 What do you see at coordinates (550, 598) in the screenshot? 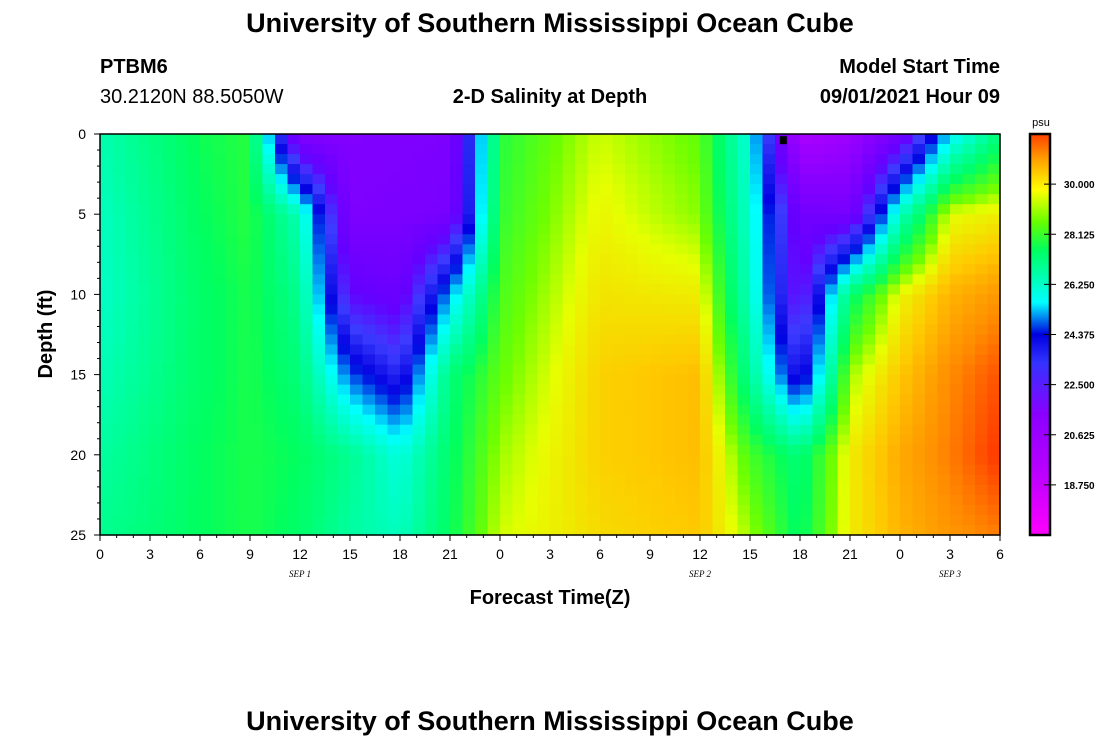
I see `x-axis-label: Forecast Time(Z)` at bounding box center [550, 598].